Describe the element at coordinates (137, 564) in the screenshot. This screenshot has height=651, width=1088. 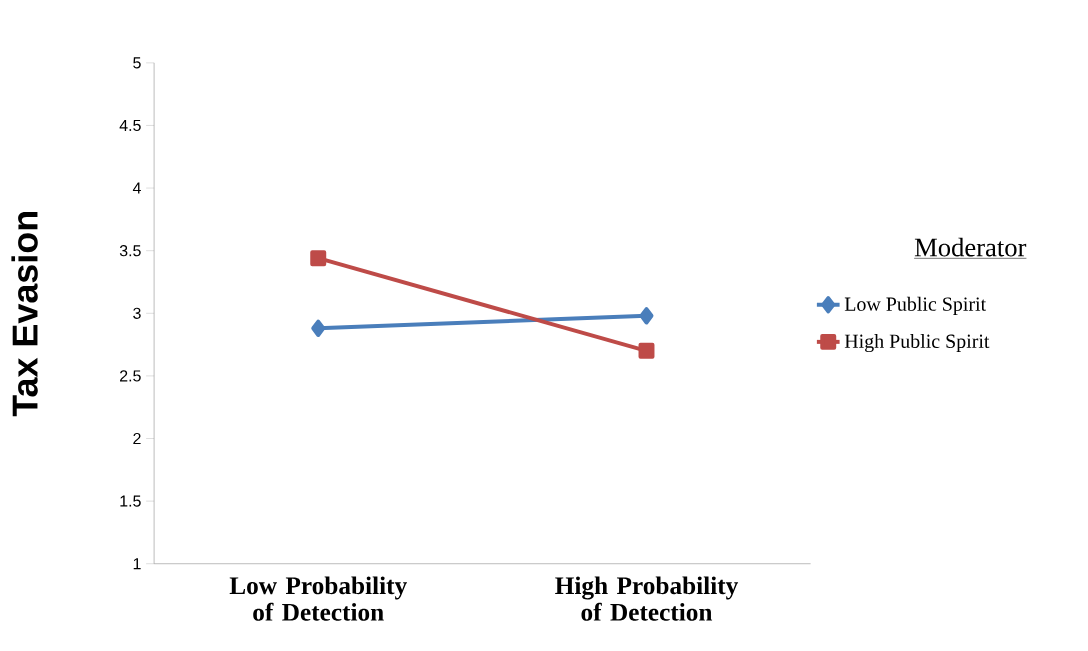
I see `y-tick-label: 1` at that location.